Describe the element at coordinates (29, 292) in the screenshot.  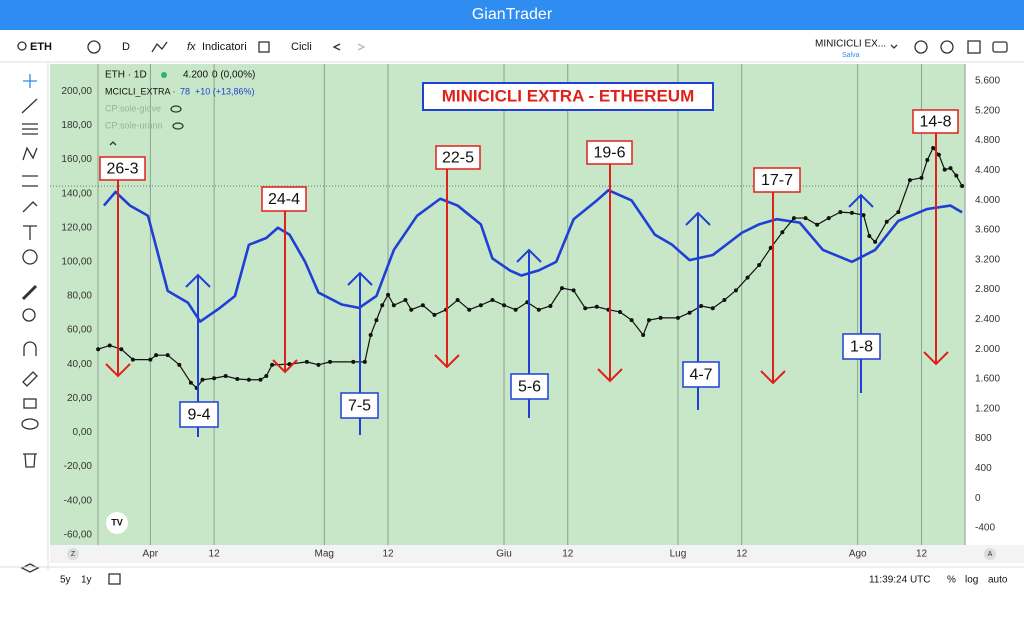
I see `ruler-tool` at that location.